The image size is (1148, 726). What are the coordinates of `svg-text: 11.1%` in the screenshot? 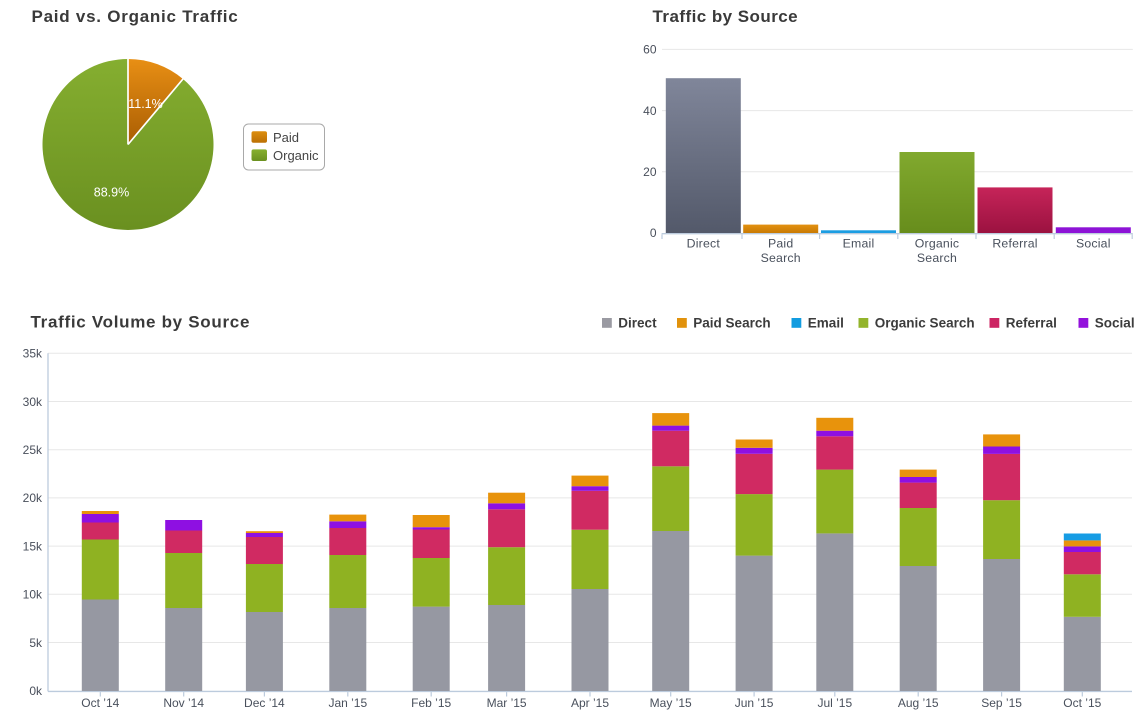 It's located at (145, 104).